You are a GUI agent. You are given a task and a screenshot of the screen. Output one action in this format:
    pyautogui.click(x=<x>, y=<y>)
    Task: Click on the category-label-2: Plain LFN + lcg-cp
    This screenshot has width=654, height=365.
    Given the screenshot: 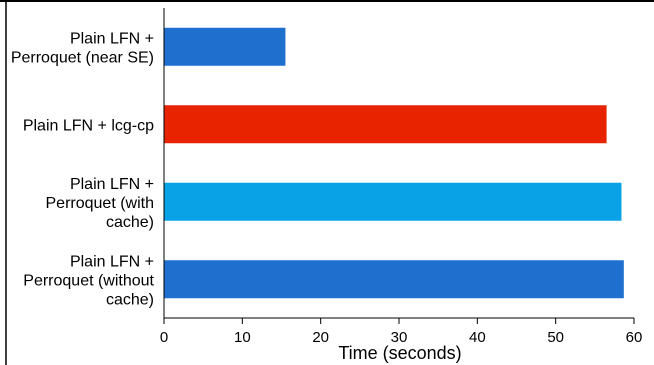 What is the action you would take?
    pyautogui.click(x=88, y=125)
    